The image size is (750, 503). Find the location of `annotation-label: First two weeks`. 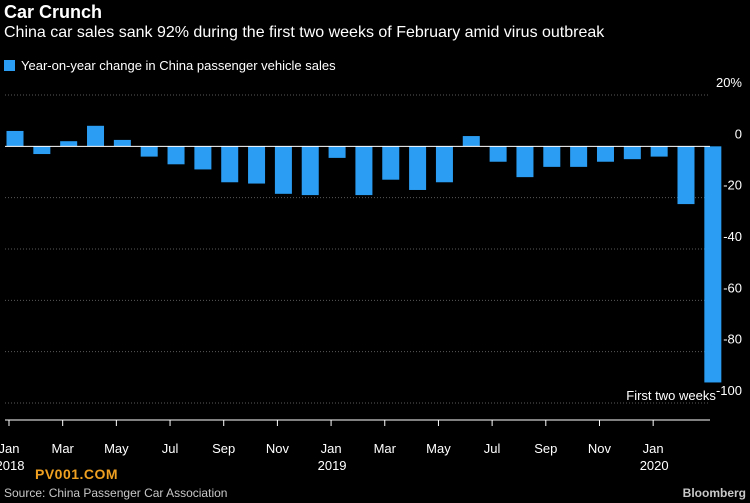

annotation-label: First two weeks is located at coordinates (671, 395).